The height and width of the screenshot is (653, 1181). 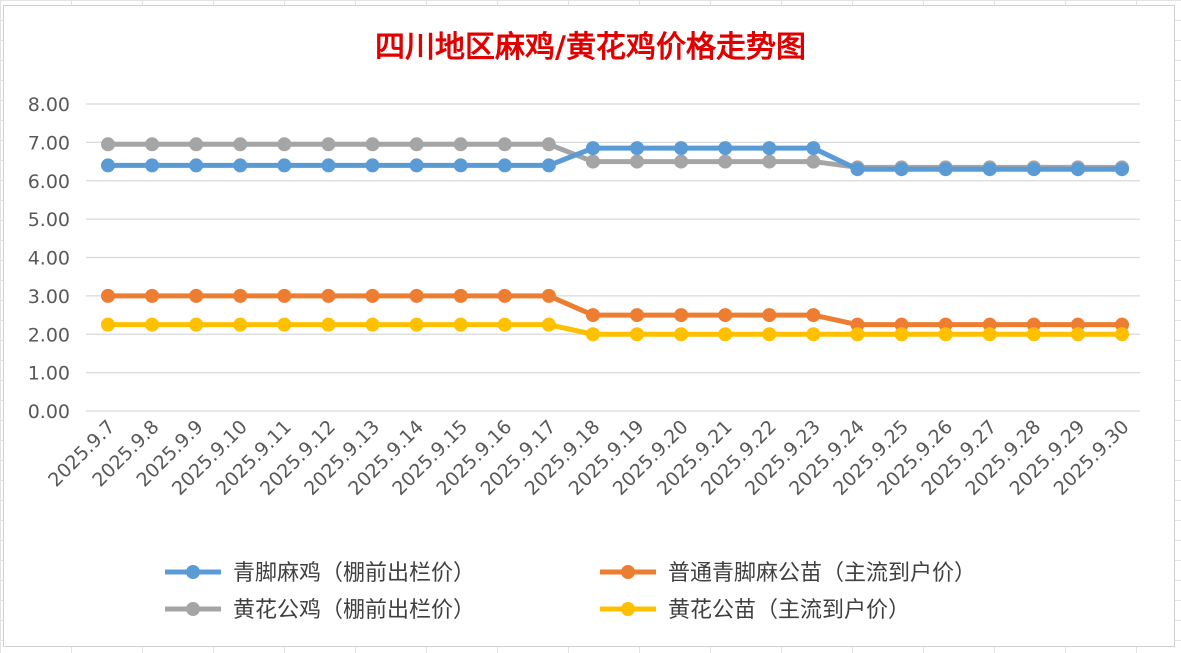 I want to click on y-tick-label: 7.00, so click(x=49, y=143).